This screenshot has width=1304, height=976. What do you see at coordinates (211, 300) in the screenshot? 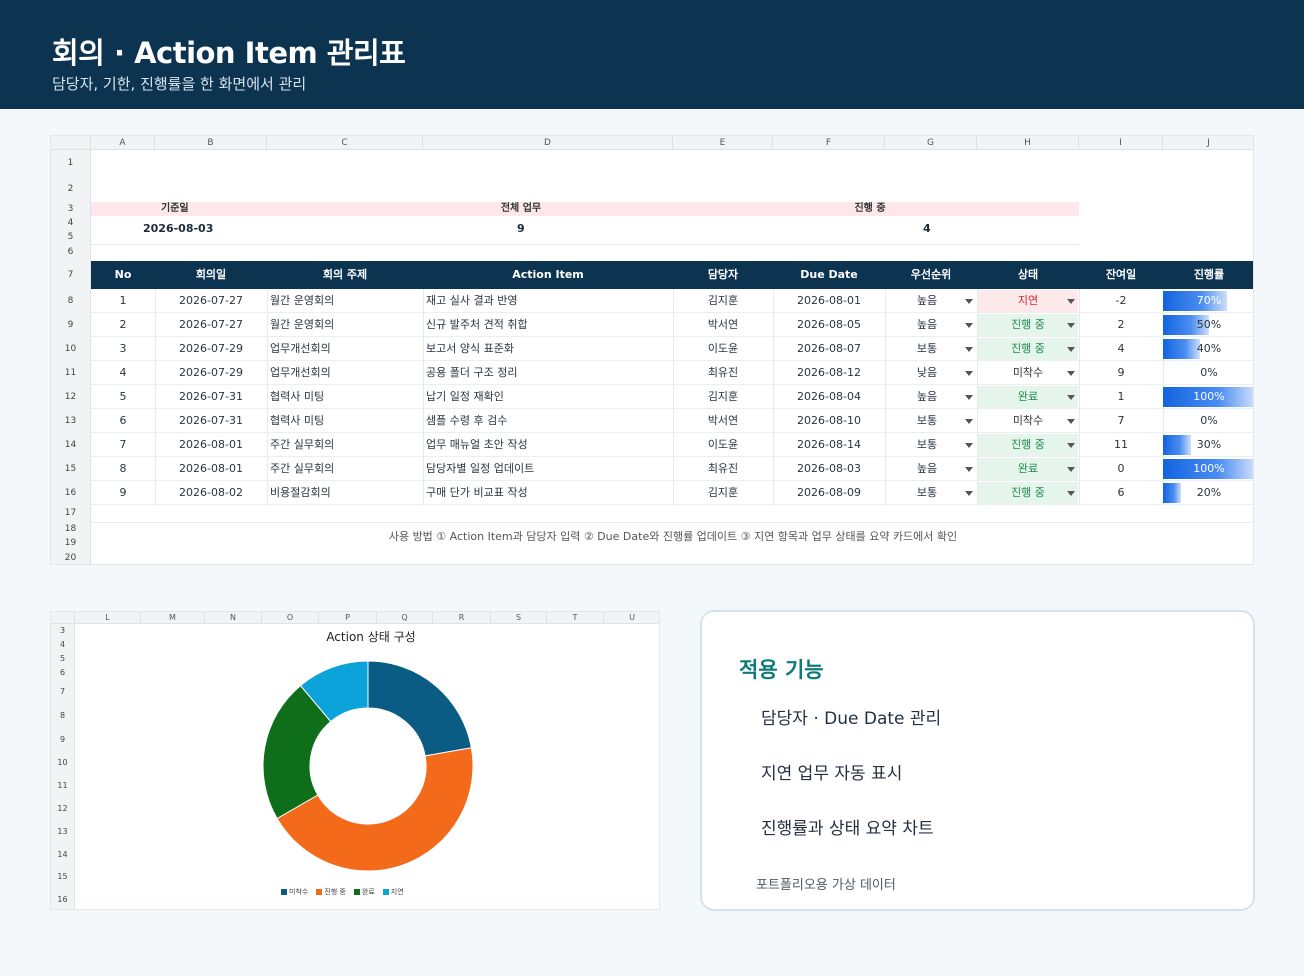
I see `cell-date: 2026-07-27` at bounding box center [211, 300].